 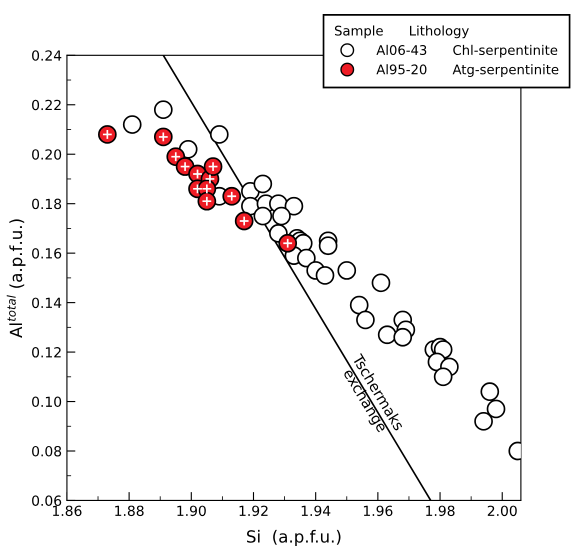 I want to click on x-tick-label: 1.96, so click(x=378, y=511).